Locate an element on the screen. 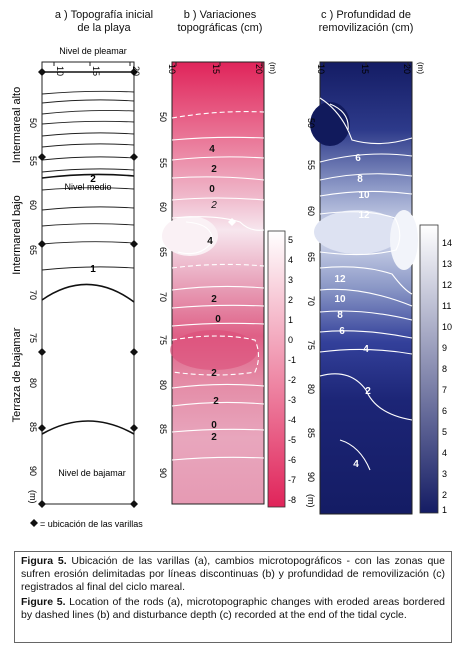  legend-b-tick-10: -5 is located at coordinates (292, 440).